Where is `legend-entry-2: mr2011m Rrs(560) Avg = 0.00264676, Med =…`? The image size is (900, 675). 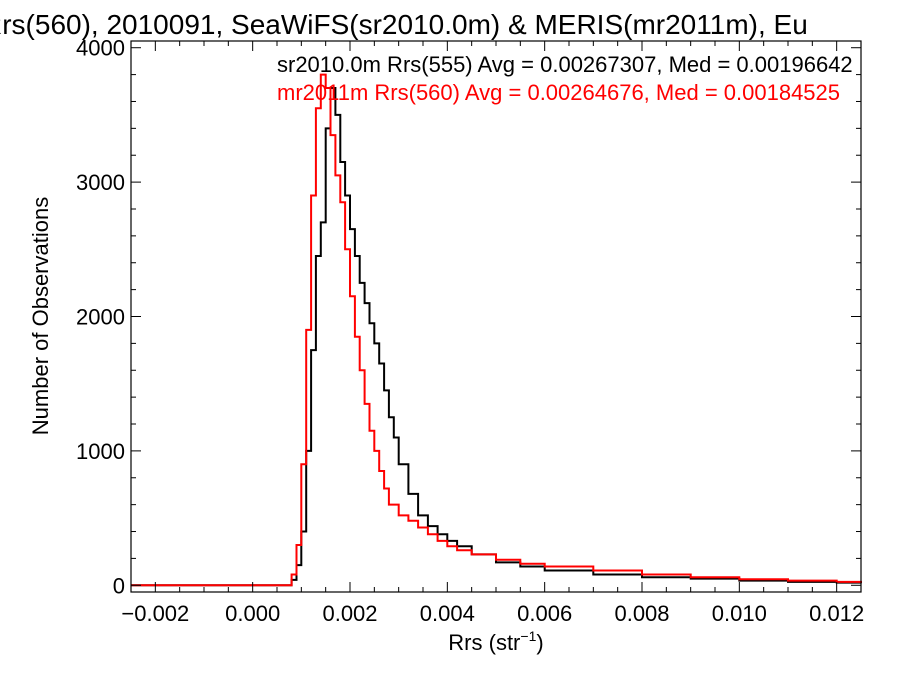
legend-entry-2: mr2011m Rrs(560) Avg = 0.00264676, Med =… is located at coordinates (558, 92).